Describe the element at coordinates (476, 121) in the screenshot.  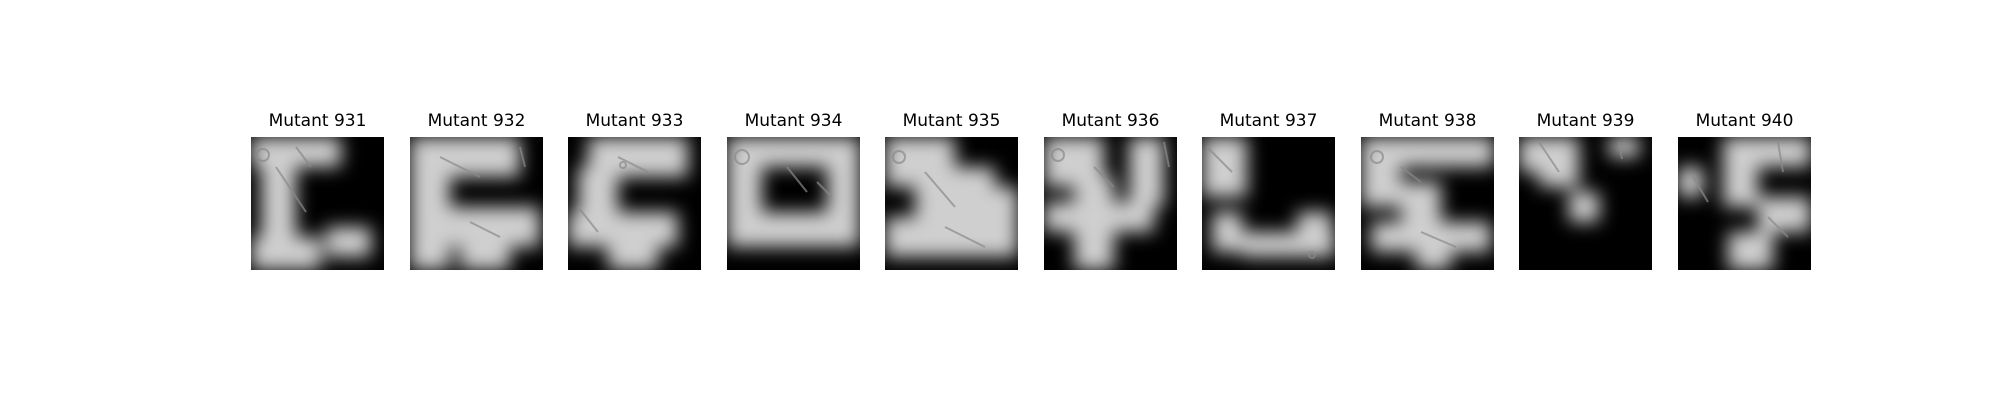
I see `panel-title: Mutant 932` at that location.